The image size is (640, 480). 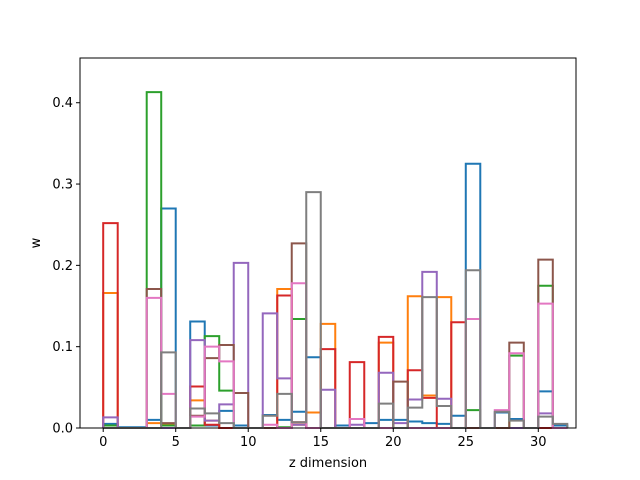 What do you see at coordinates (466, 442) in the screenshot?
I see `x-tick-label: 25` at bounding box center [466, 442].